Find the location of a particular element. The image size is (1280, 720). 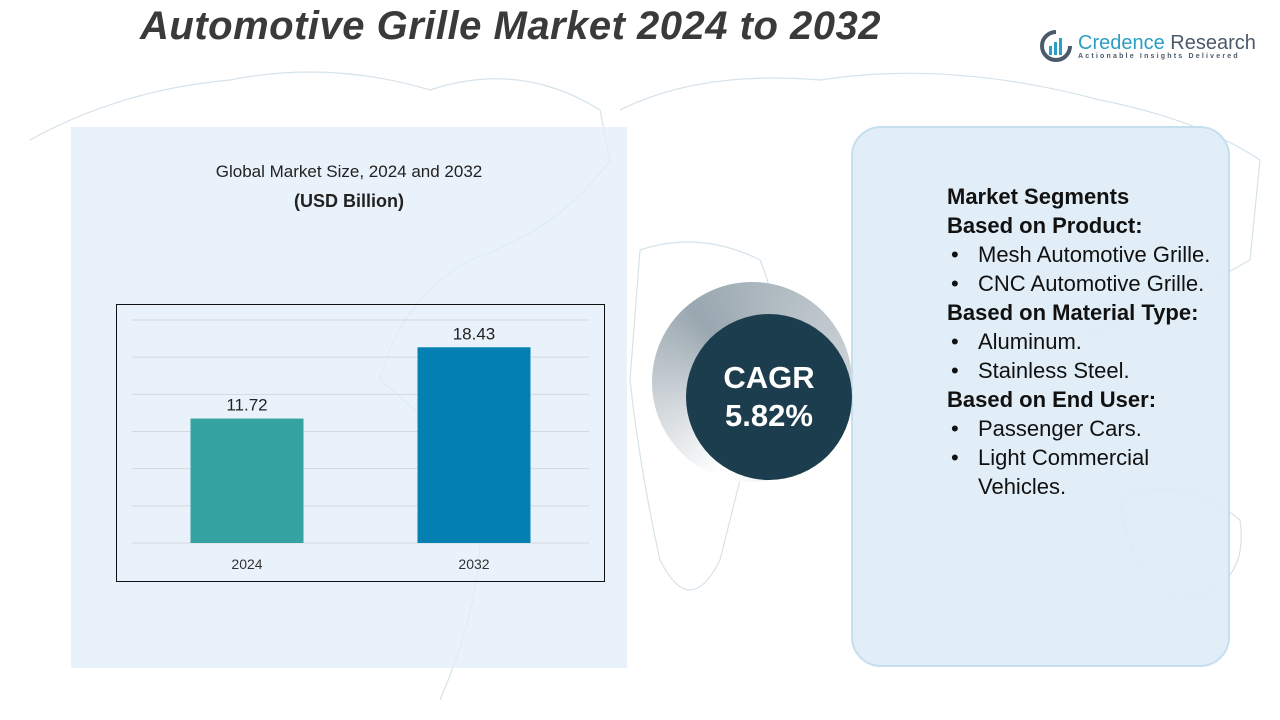

segment-group-title: Based on End User: is located at coordinates (1052, 399).